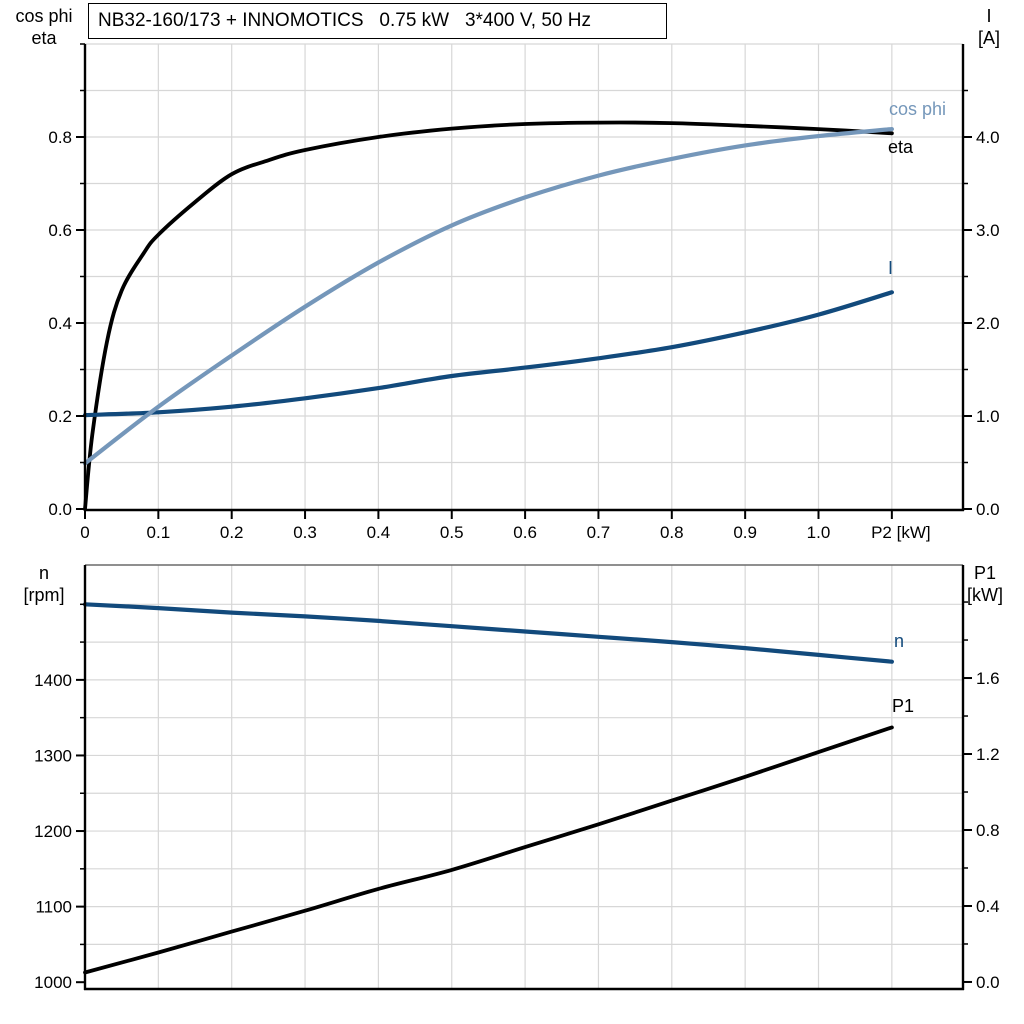 The width and height of the screenshot is (1024, 1024). I want to click on axis-title-speed: n, so click(43, 573).